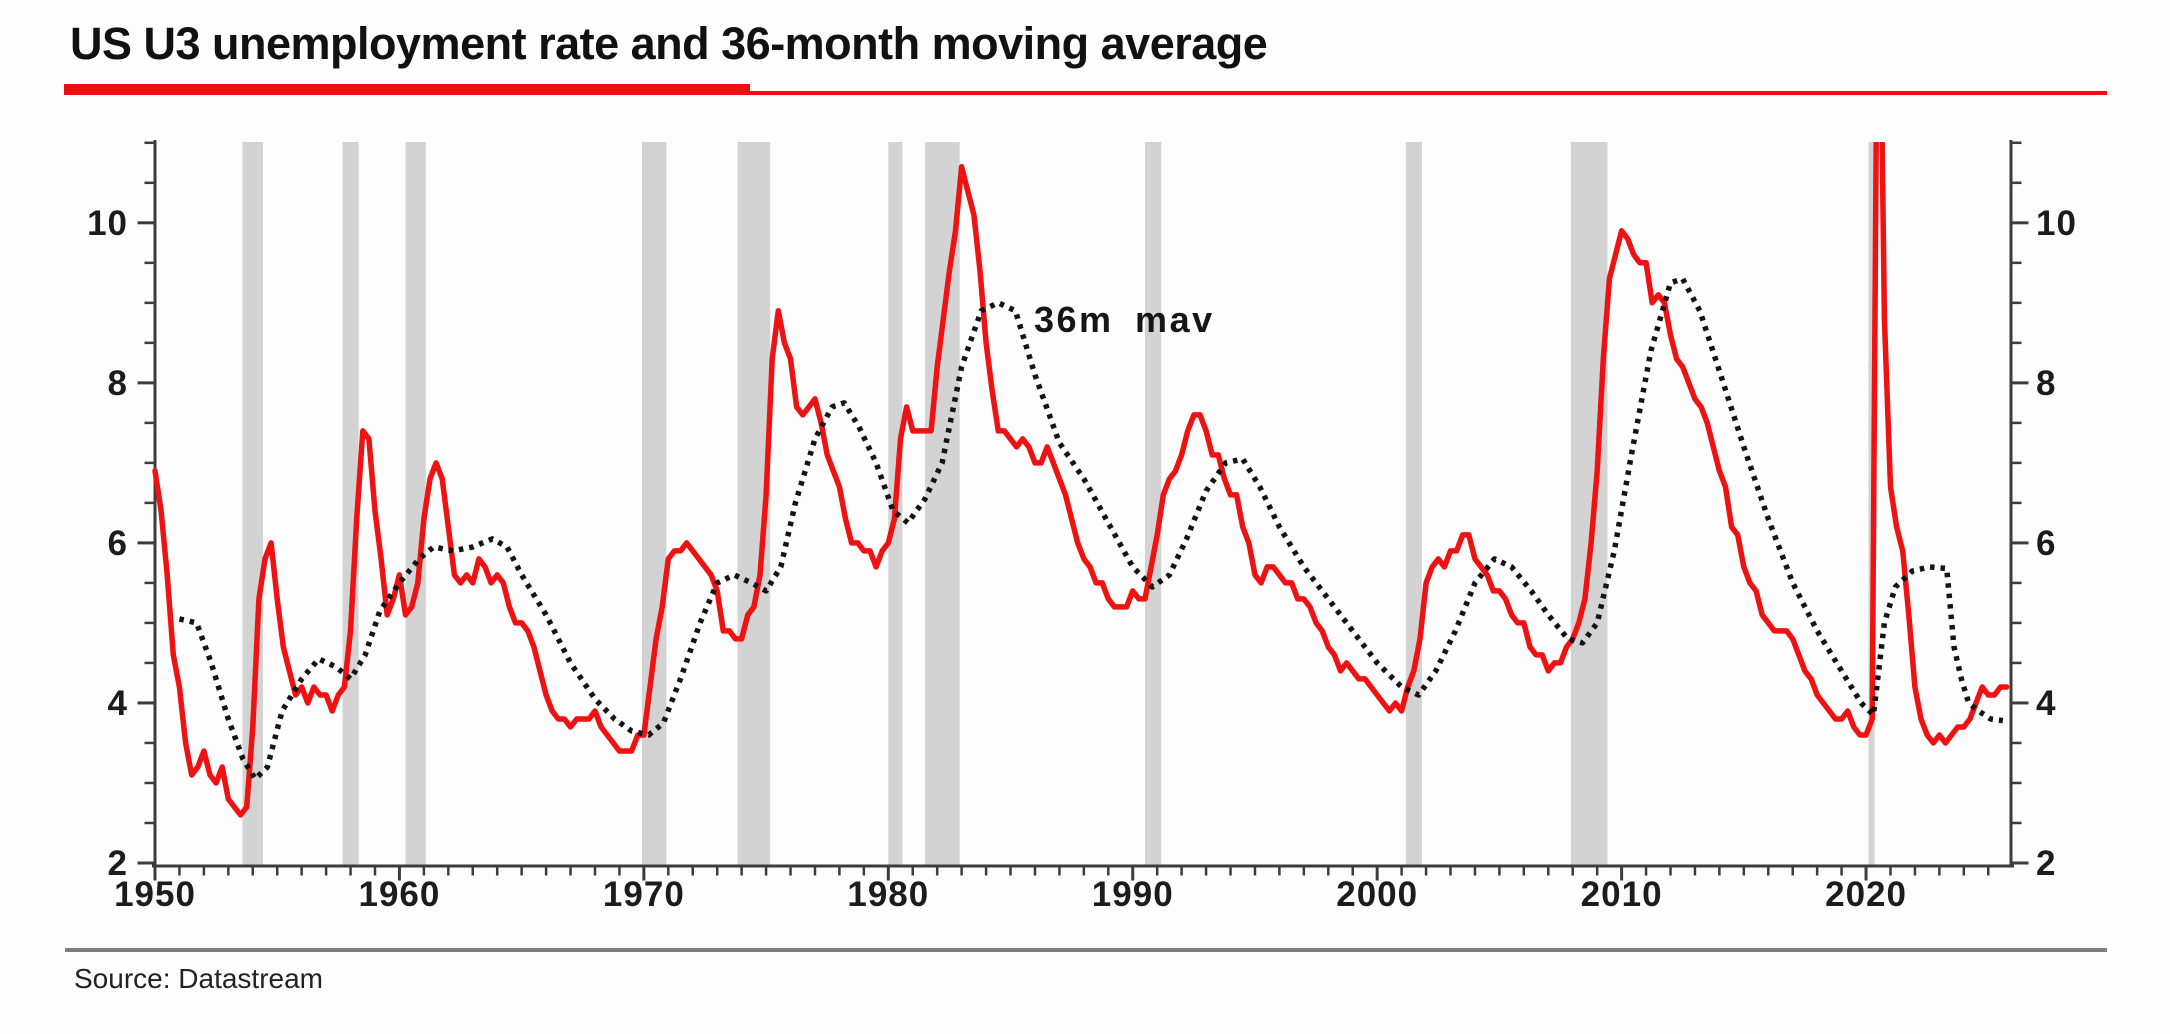 Image resolution: width=2170 pixels, height=1034 pixels. I want to click on svg-text: 1990, so click(1133, 894).